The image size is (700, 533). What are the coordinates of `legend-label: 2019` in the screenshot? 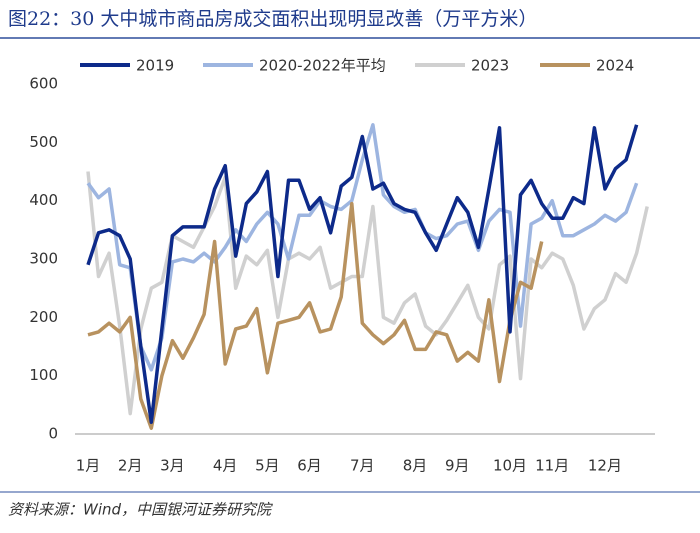 It's located at (155, 66).